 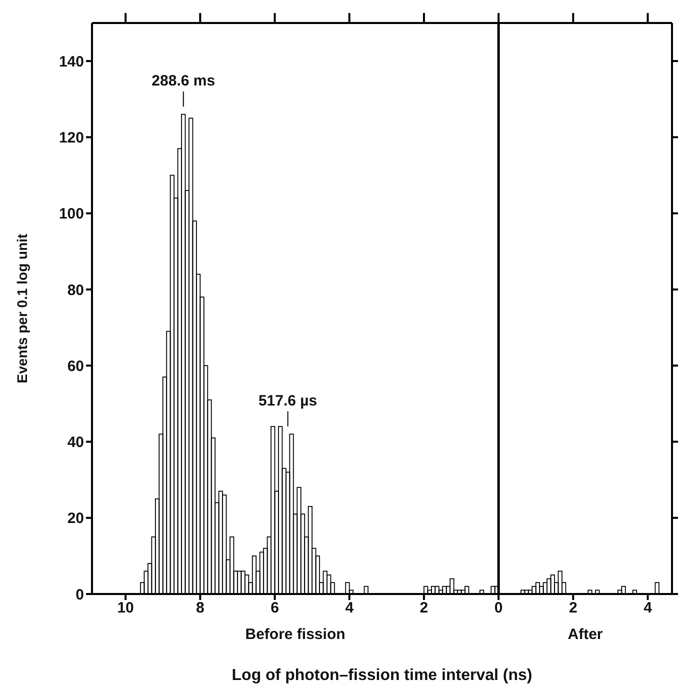 I want to click on y-tick-label: 120, so click(x=71, y=138).